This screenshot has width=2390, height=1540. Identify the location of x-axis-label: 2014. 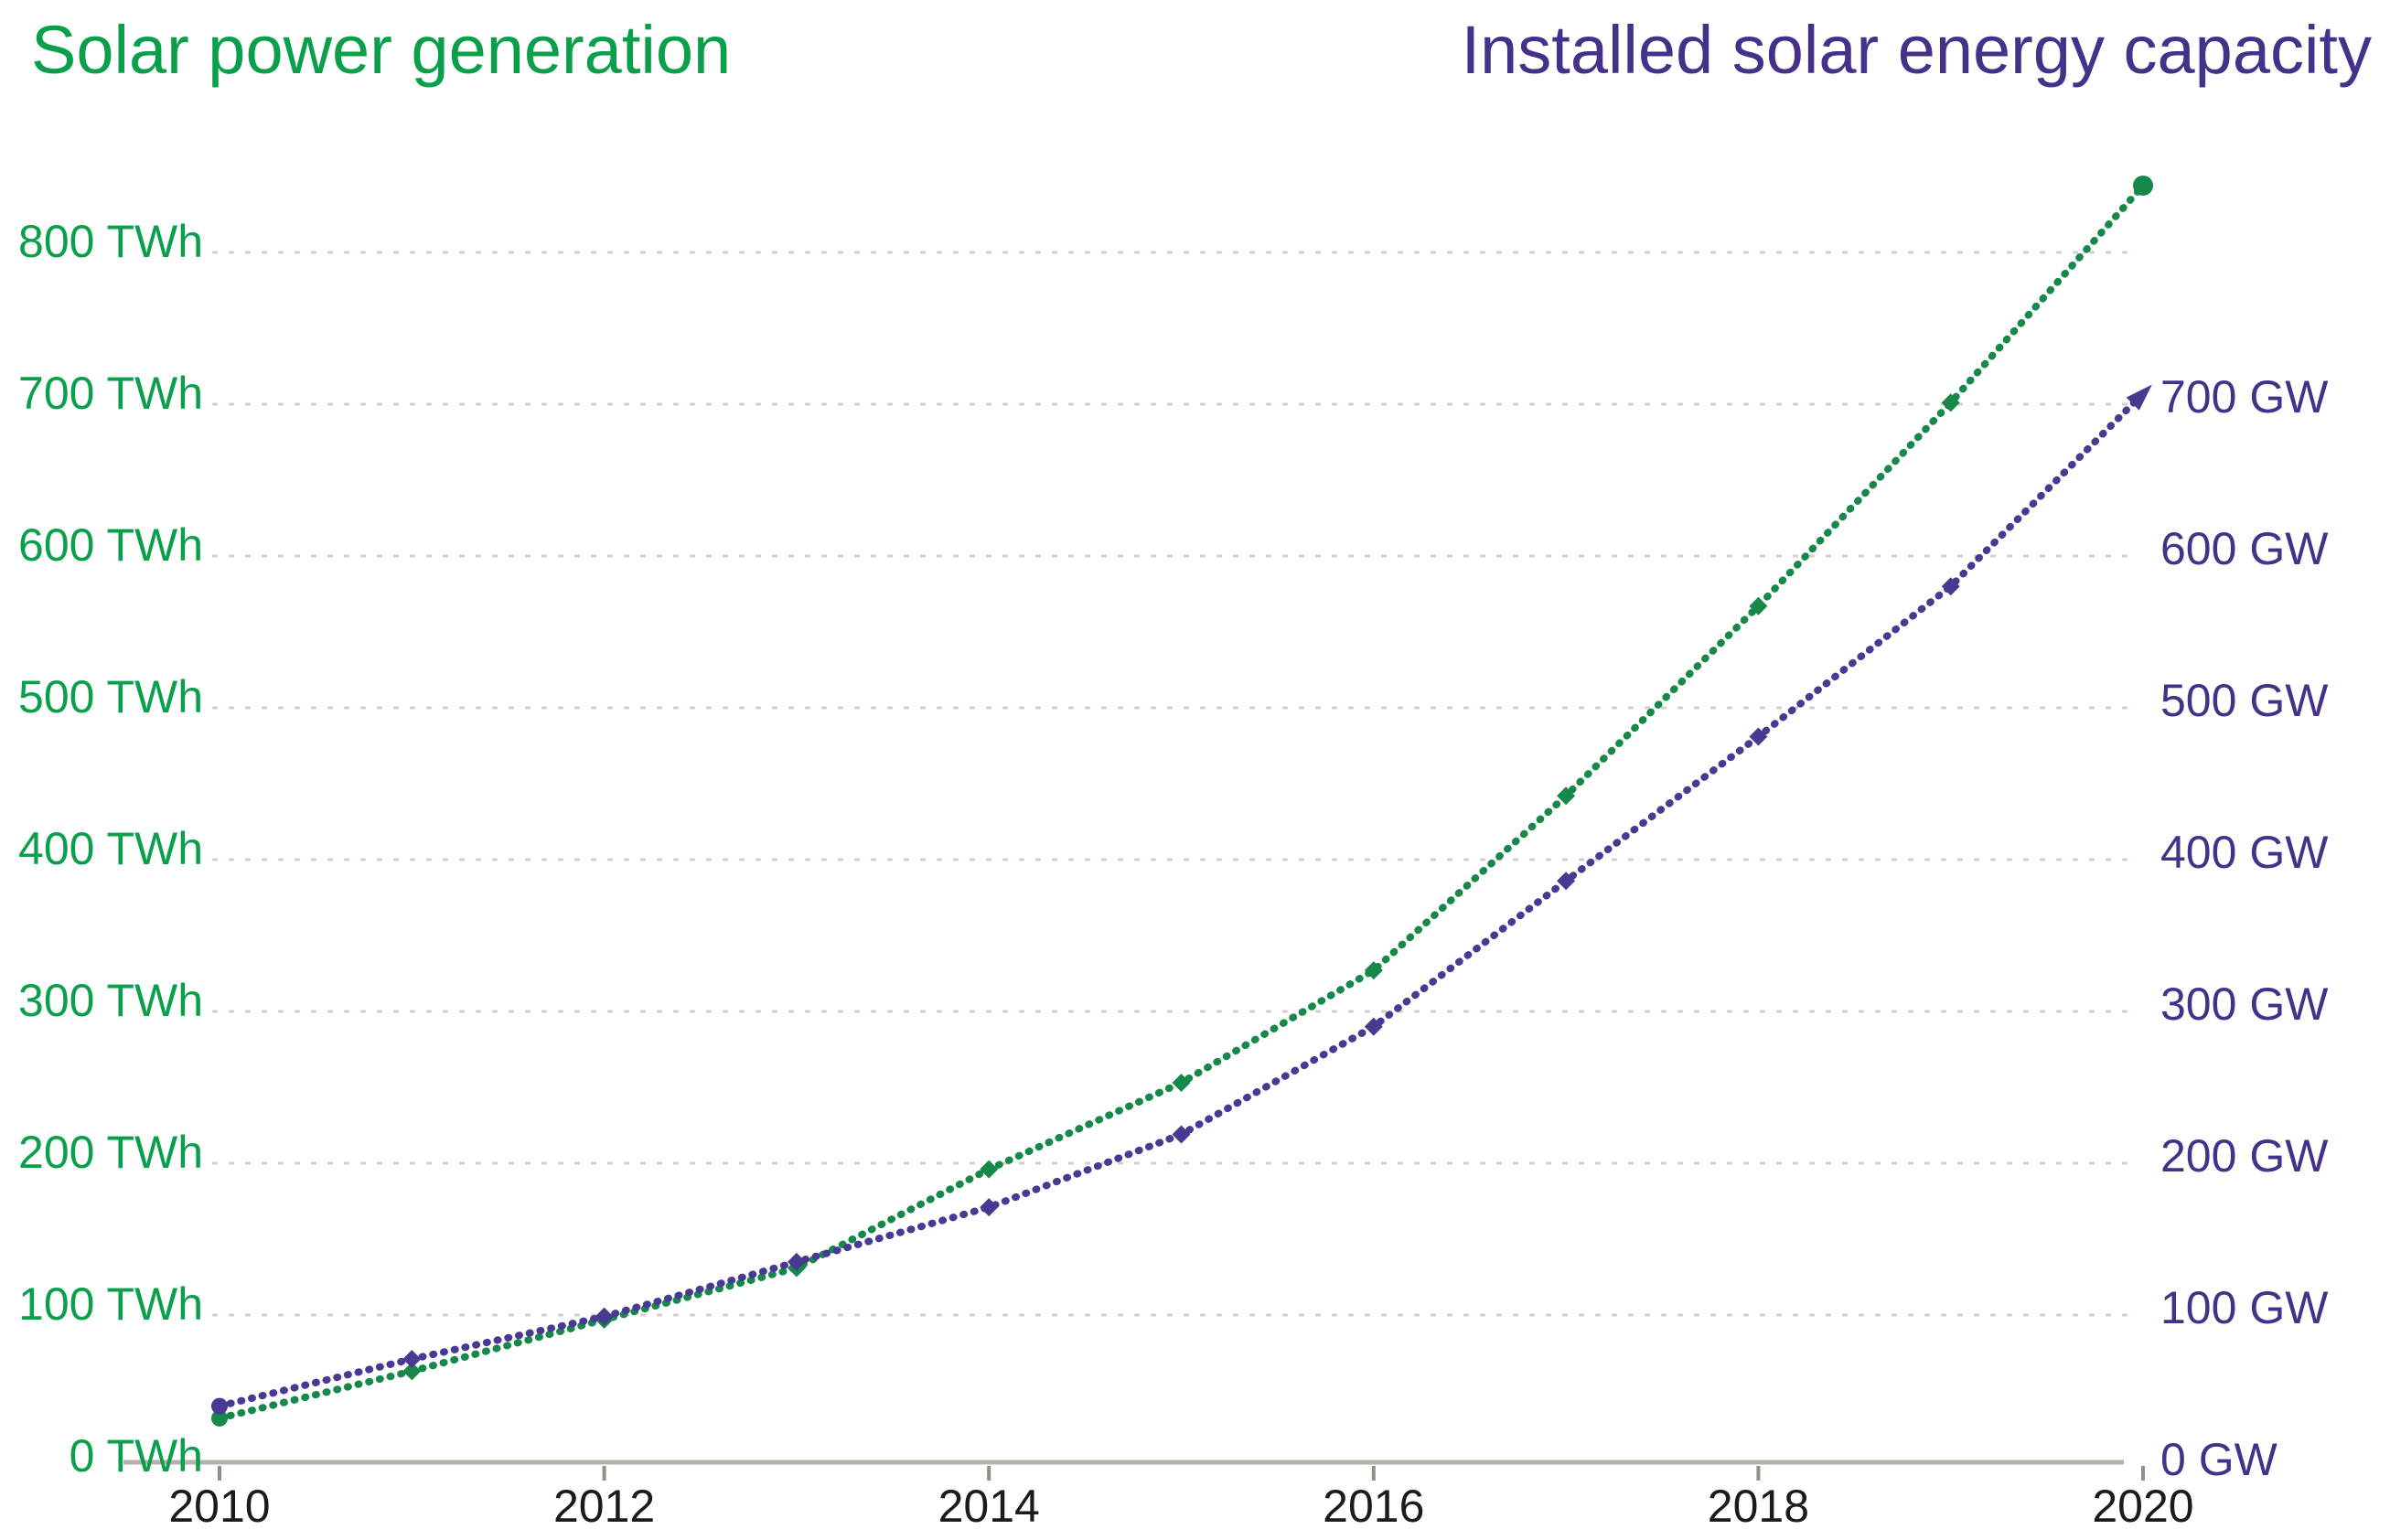
(989, 1507).